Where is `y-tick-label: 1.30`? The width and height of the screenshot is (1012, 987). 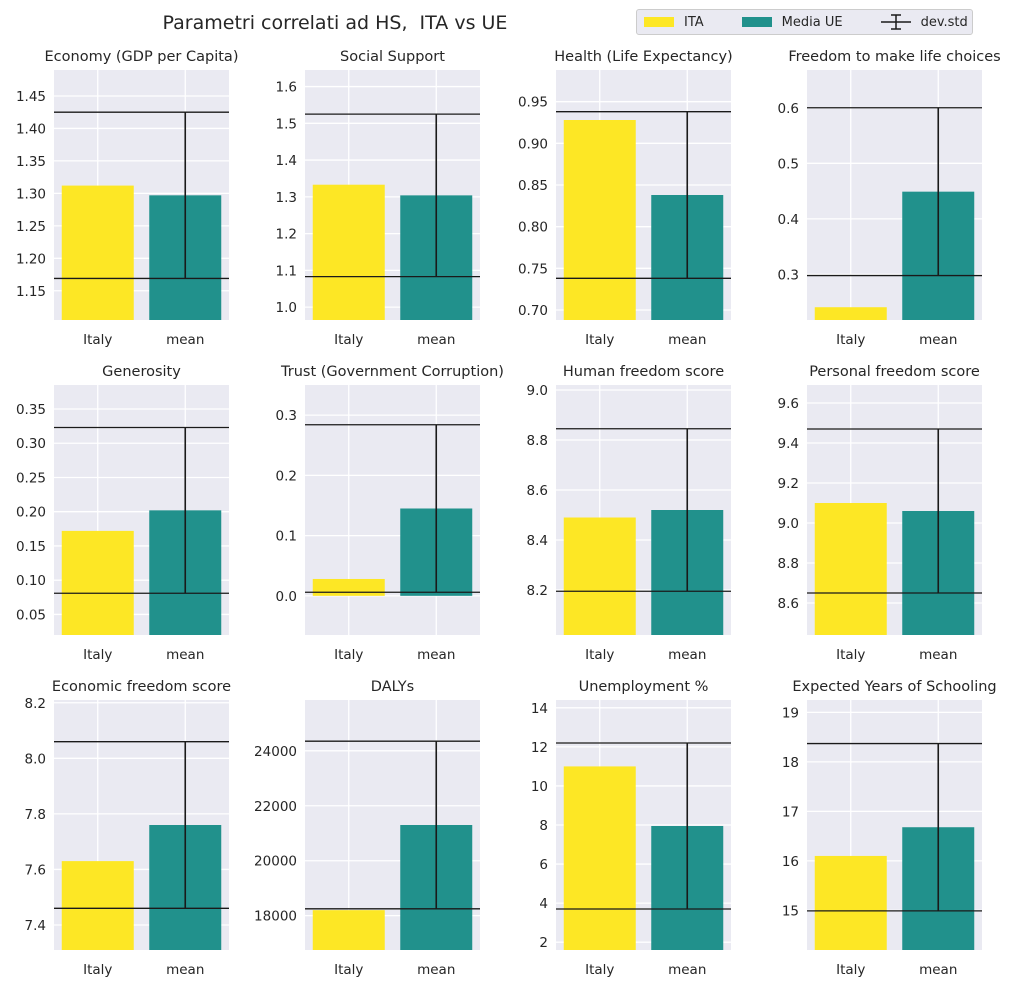 y-tick-label: 1.30 is located at coordinates (31, 194).